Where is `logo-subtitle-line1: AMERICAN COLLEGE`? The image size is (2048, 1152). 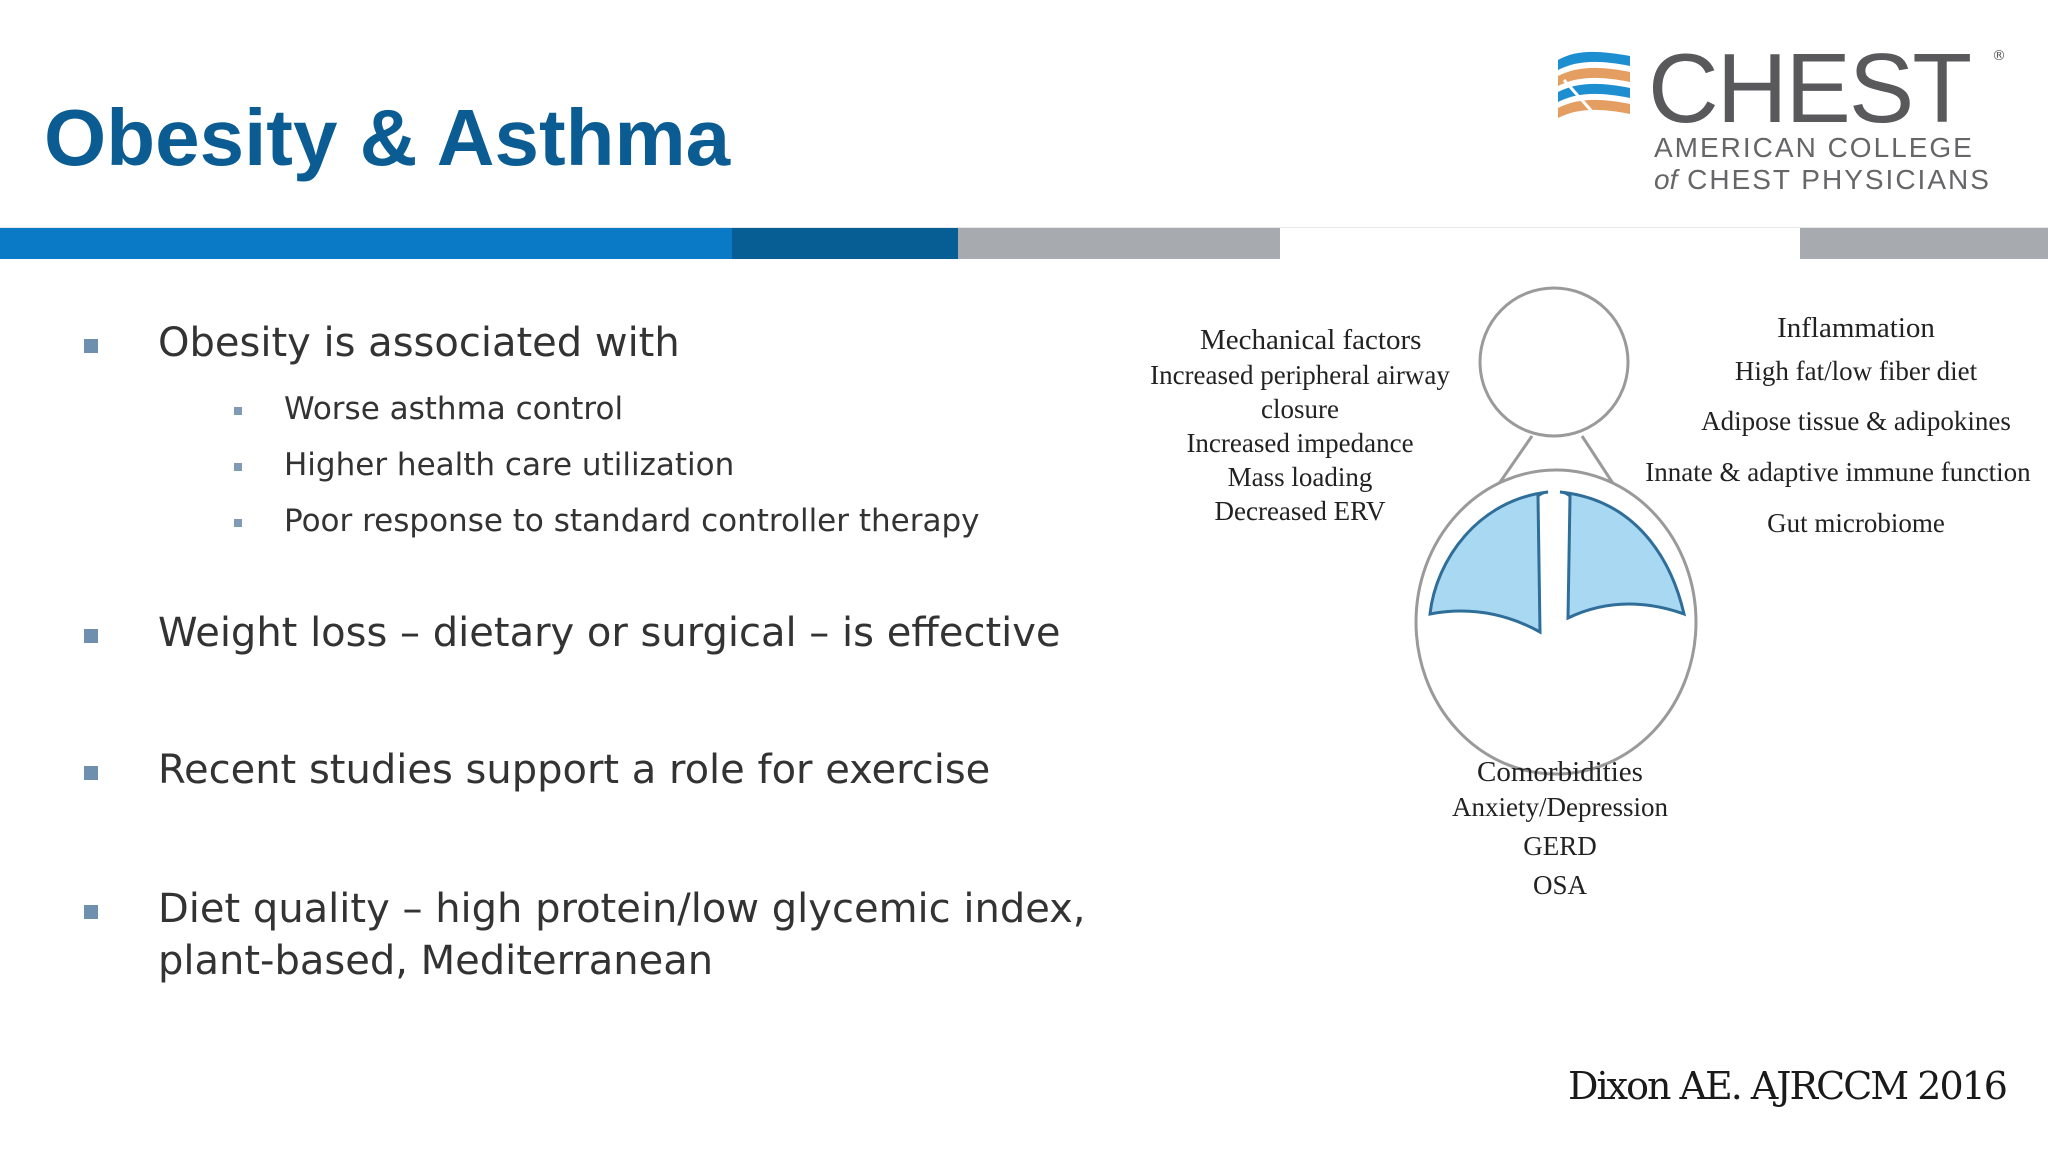 logo-subtitle-line1: AMERICAN COLLEGE is located at coordinates (1814, 147).